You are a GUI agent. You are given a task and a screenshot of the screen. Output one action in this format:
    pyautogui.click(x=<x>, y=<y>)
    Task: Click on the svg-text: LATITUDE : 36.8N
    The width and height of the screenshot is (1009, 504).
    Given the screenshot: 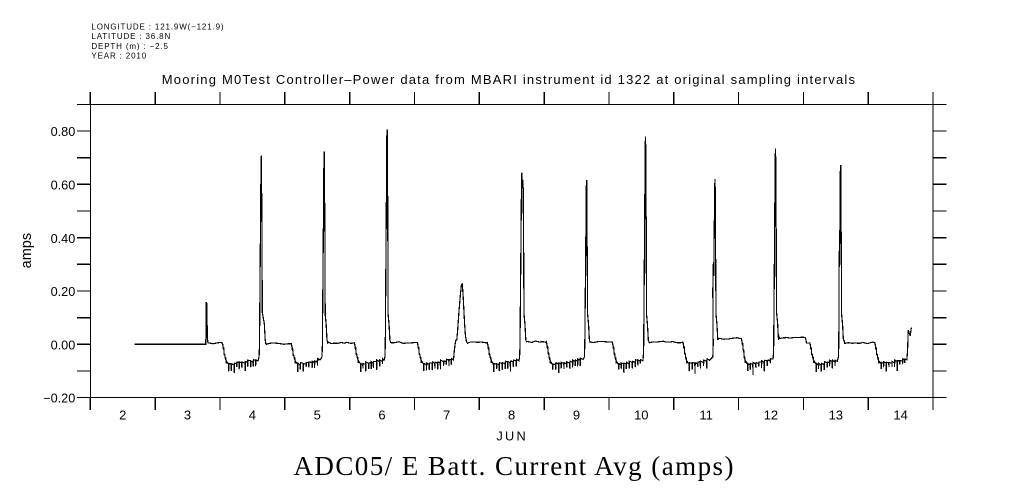 What is the action you would take?
    pyautogui.click(x=131, y=36)
    